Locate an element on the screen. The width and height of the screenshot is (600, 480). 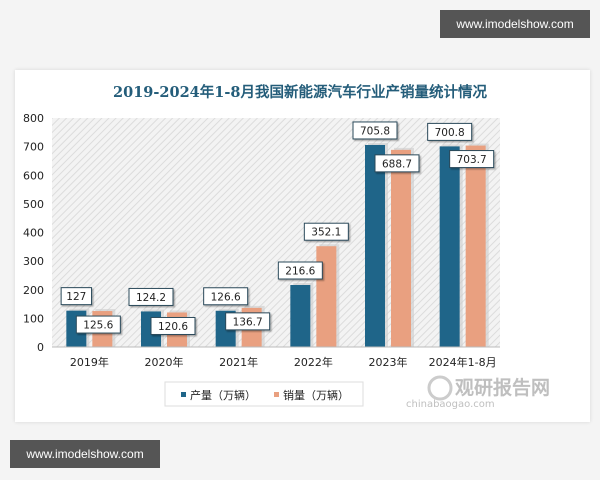
chart-title: 2019-2024年1-8月我国新能源汽车行业产销量统计情况 is located at coordinates (300, 92).